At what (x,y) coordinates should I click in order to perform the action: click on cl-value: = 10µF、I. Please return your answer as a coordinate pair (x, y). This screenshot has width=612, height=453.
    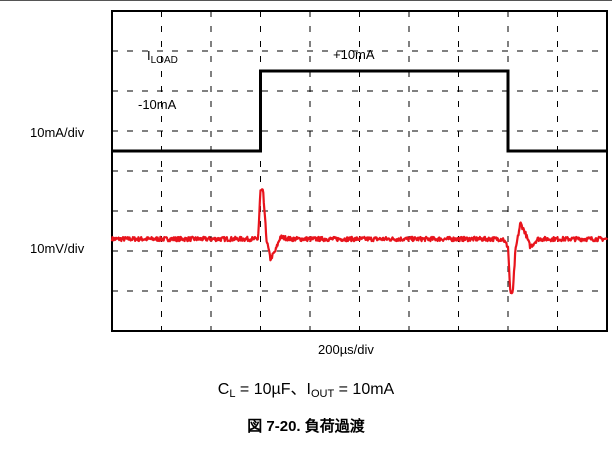
    Looking at the image, I should click on (273, 389).